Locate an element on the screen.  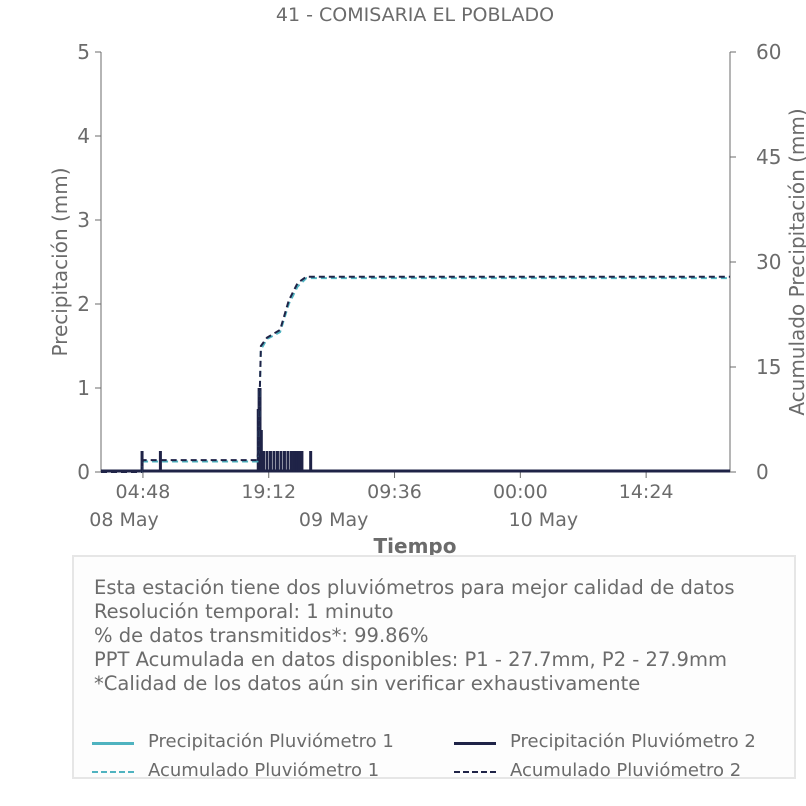
x-date-label: 09 May is located at coordinates (334, 520).